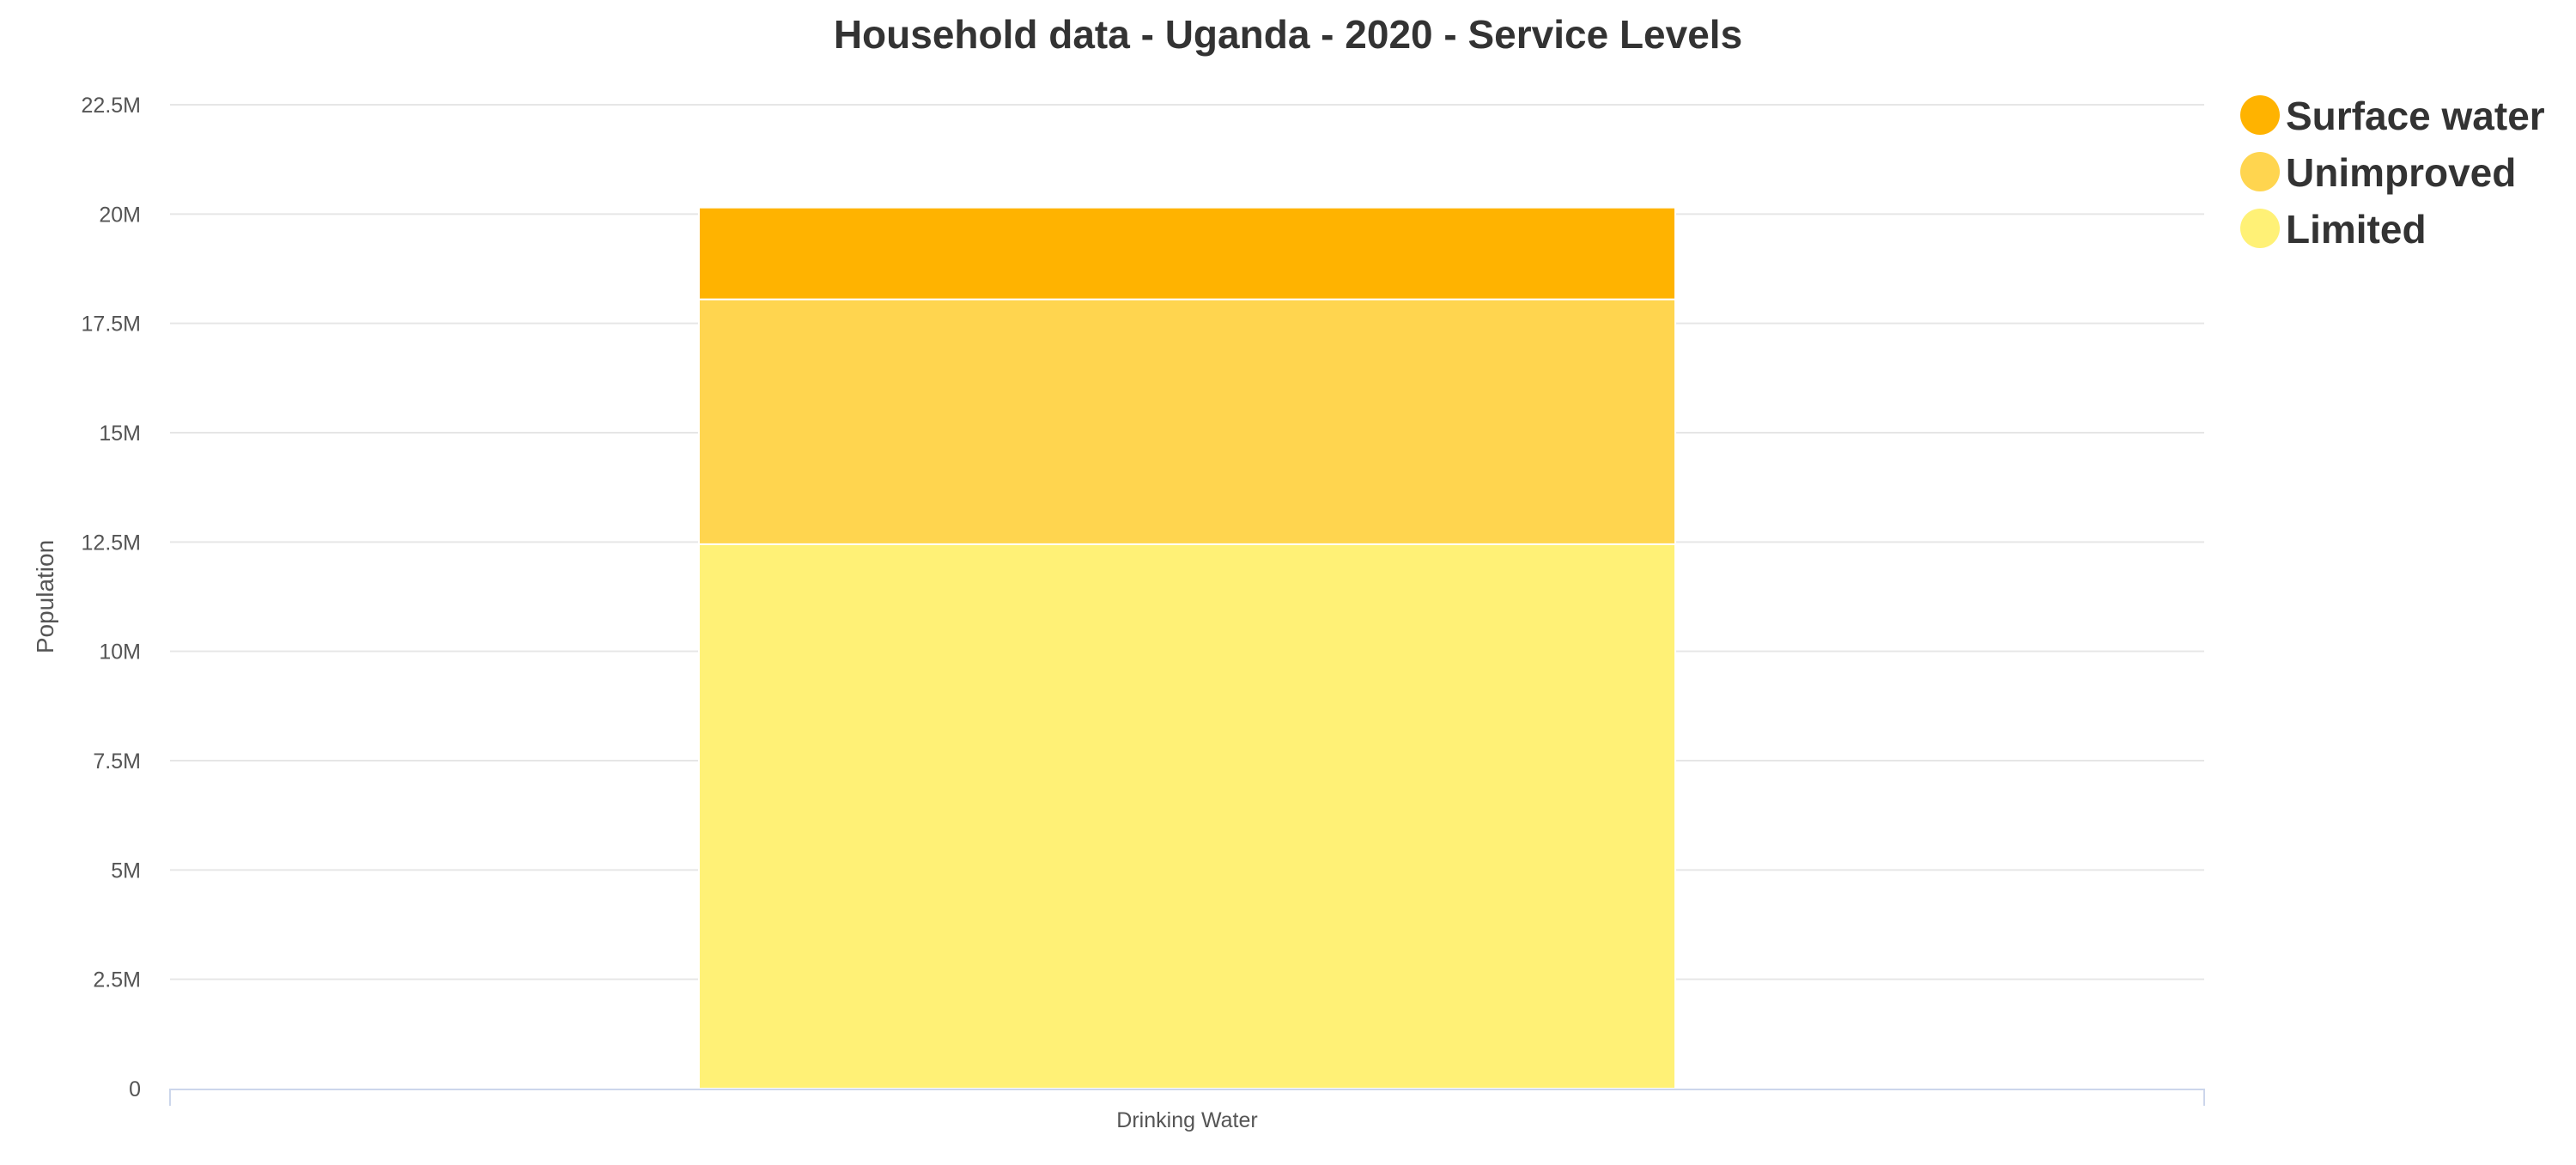 This screenshot has height=1165, width=2576. What do you see at coordinates (2356, 230) in the screenshot?
I see `legend-label: Limited` at bounding box center [2356, 230].